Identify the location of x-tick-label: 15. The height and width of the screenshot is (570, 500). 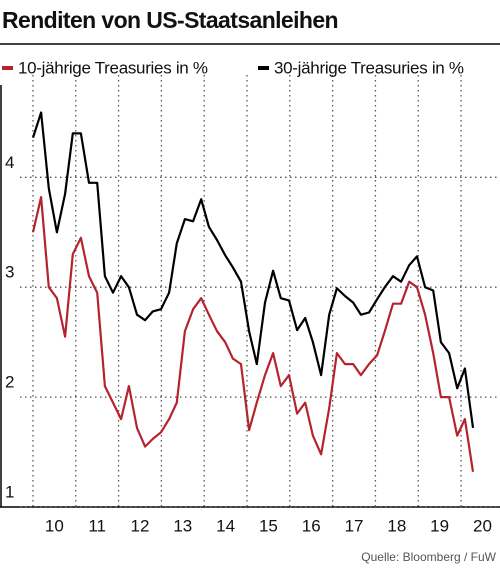
(268, 525).